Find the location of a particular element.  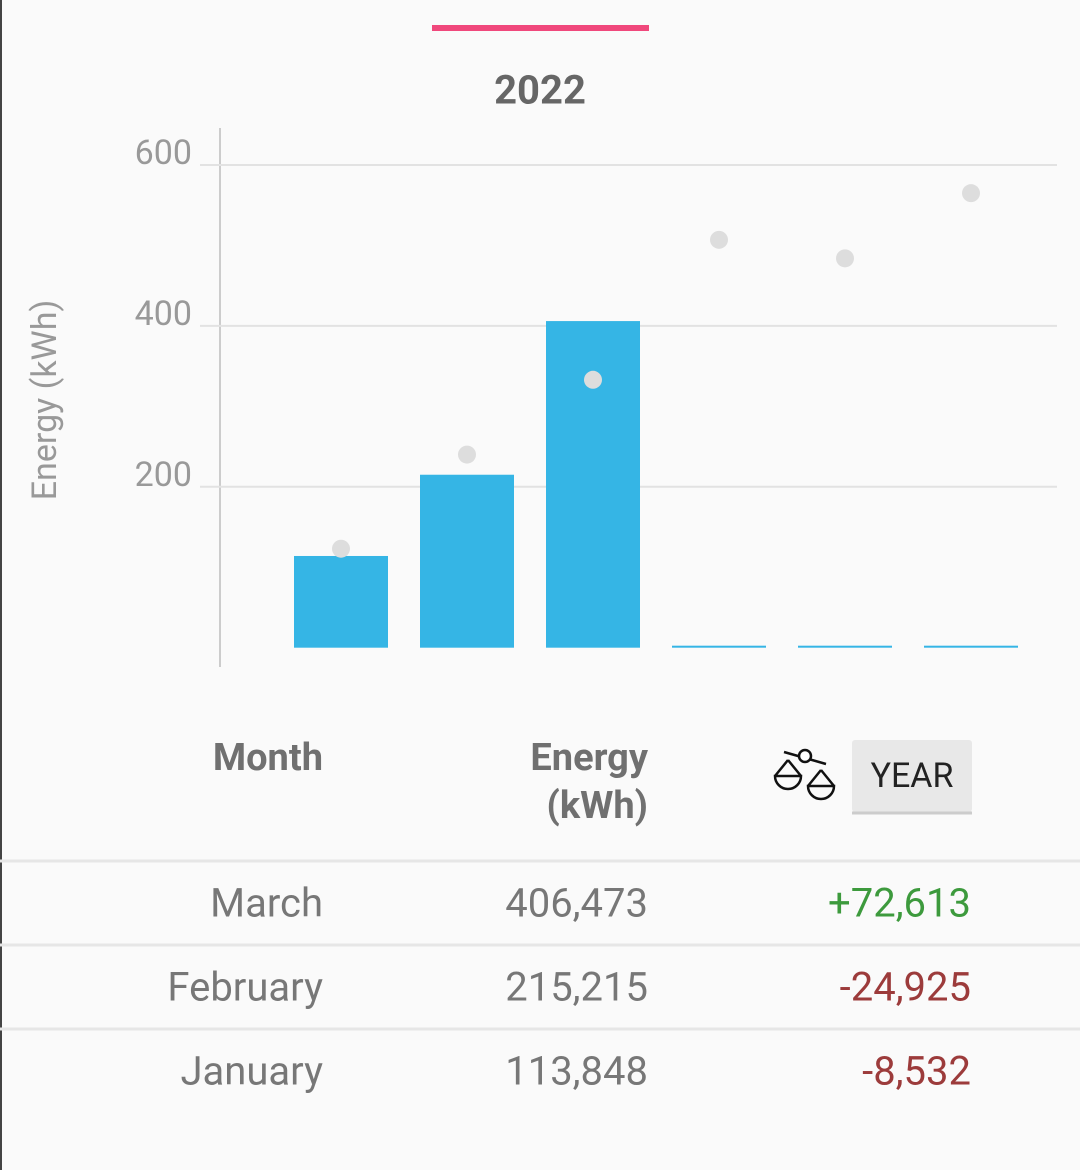

delta-cell: -24,925 is located at coordinates (905, 987).